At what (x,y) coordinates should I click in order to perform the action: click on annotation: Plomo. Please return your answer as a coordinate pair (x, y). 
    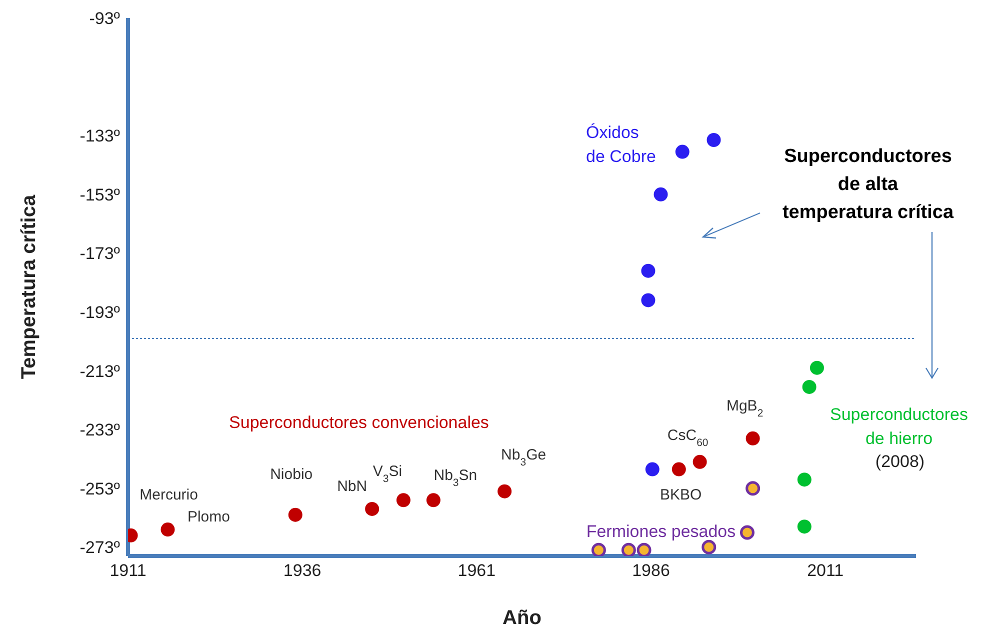
    Looking at the image, I should click on (208, 517).